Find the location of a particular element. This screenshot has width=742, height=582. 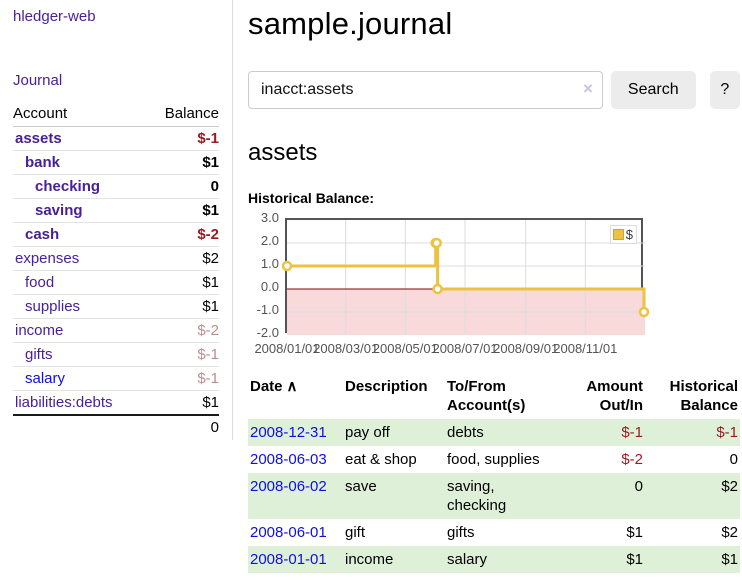

search-box: × is located at coordinates (425, 90).